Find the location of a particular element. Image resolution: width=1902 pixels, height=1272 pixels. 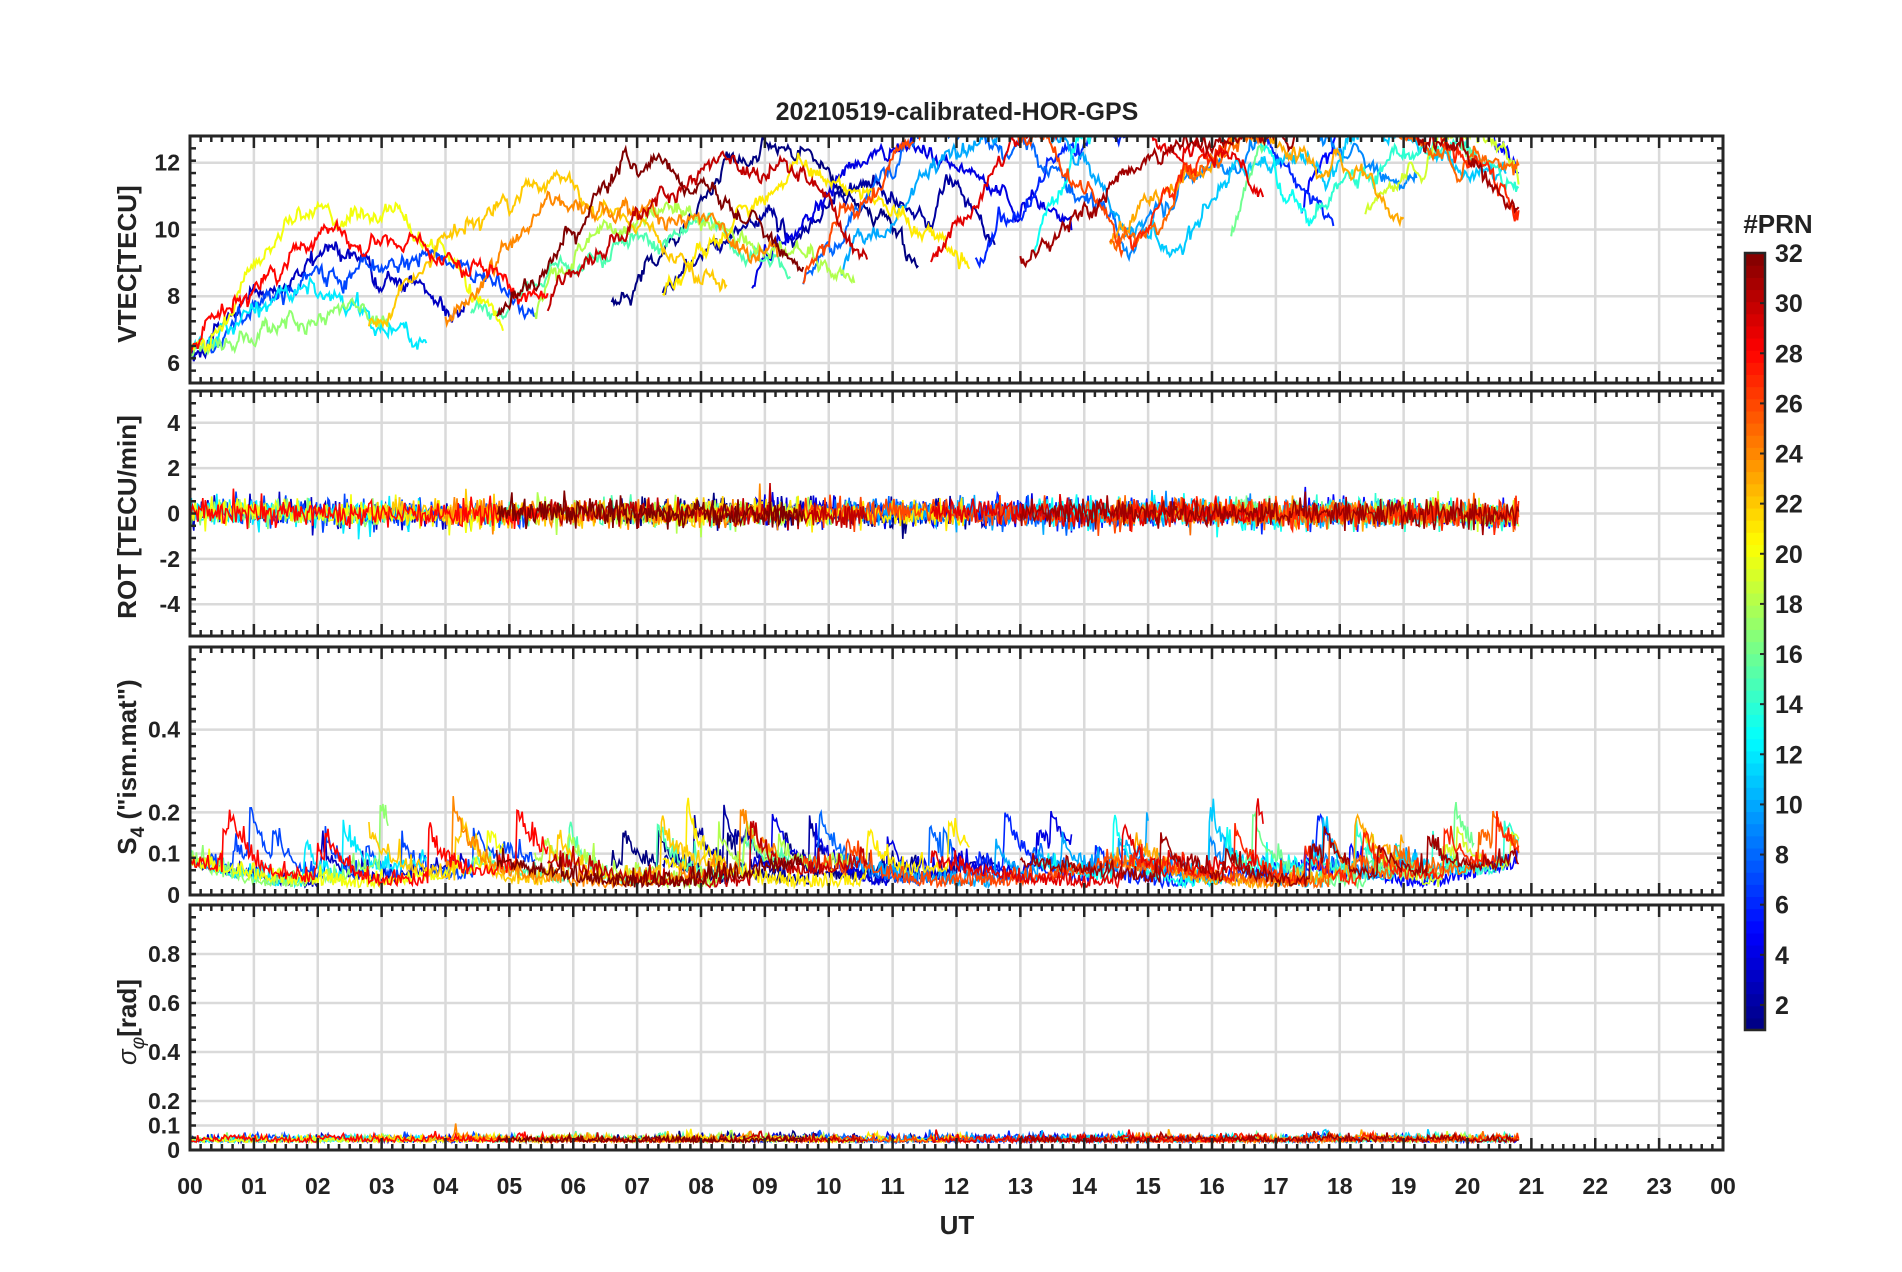

x-tick-label: 03 is located at coordinates (382, 1186).